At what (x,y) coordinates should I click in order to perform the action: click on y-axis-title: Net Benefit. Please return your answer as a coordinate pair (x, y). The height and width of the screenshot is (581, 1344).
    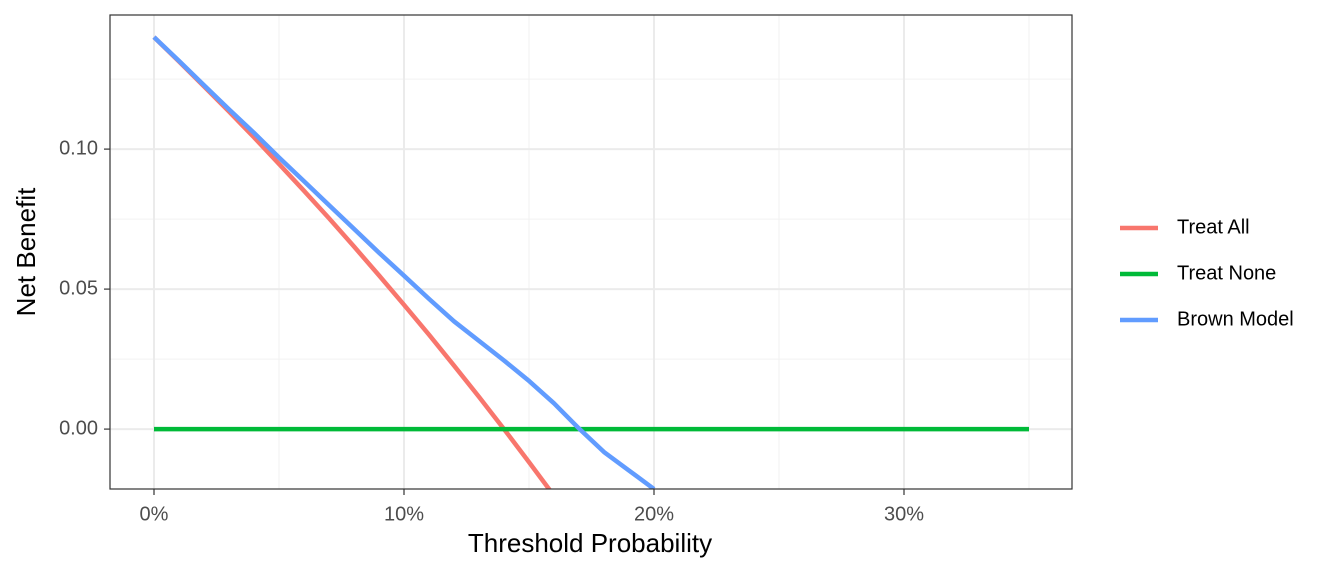
    Looking at the image, I should click on (26, 251).